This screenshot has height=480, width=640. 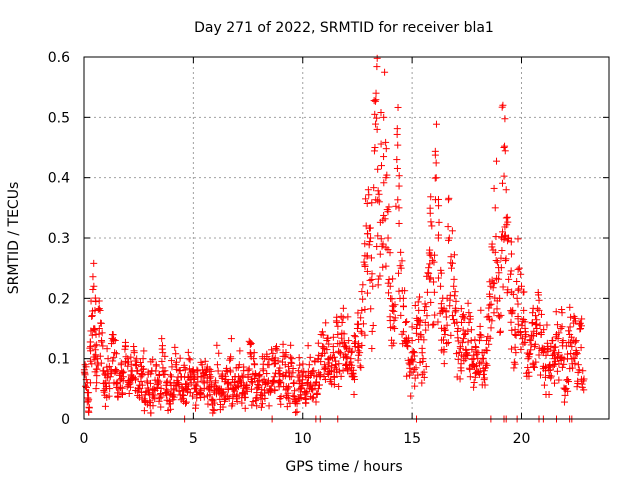 What do you see at coordinates (59, 360) in the screenshot?
I see `y-tick-label: 0.1` at bounding box center [59, 360].